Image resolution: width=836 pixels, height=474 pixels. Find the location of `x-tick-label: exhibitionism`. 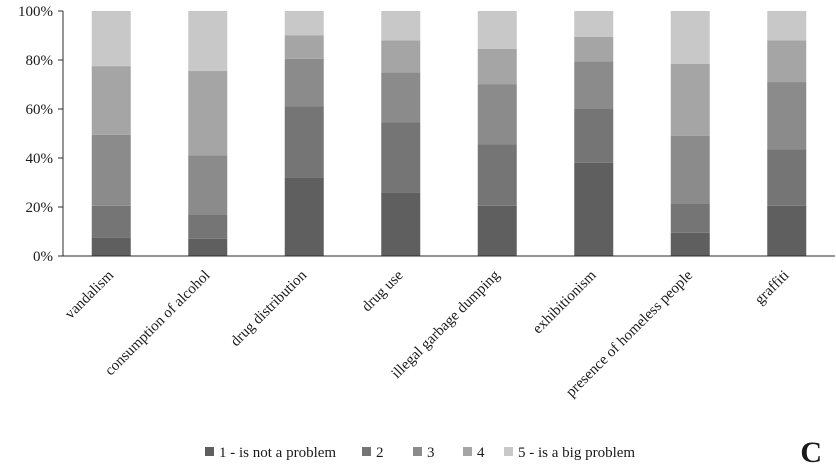

x-tick-label: exhibitionism is located at coordinates (565, 302).